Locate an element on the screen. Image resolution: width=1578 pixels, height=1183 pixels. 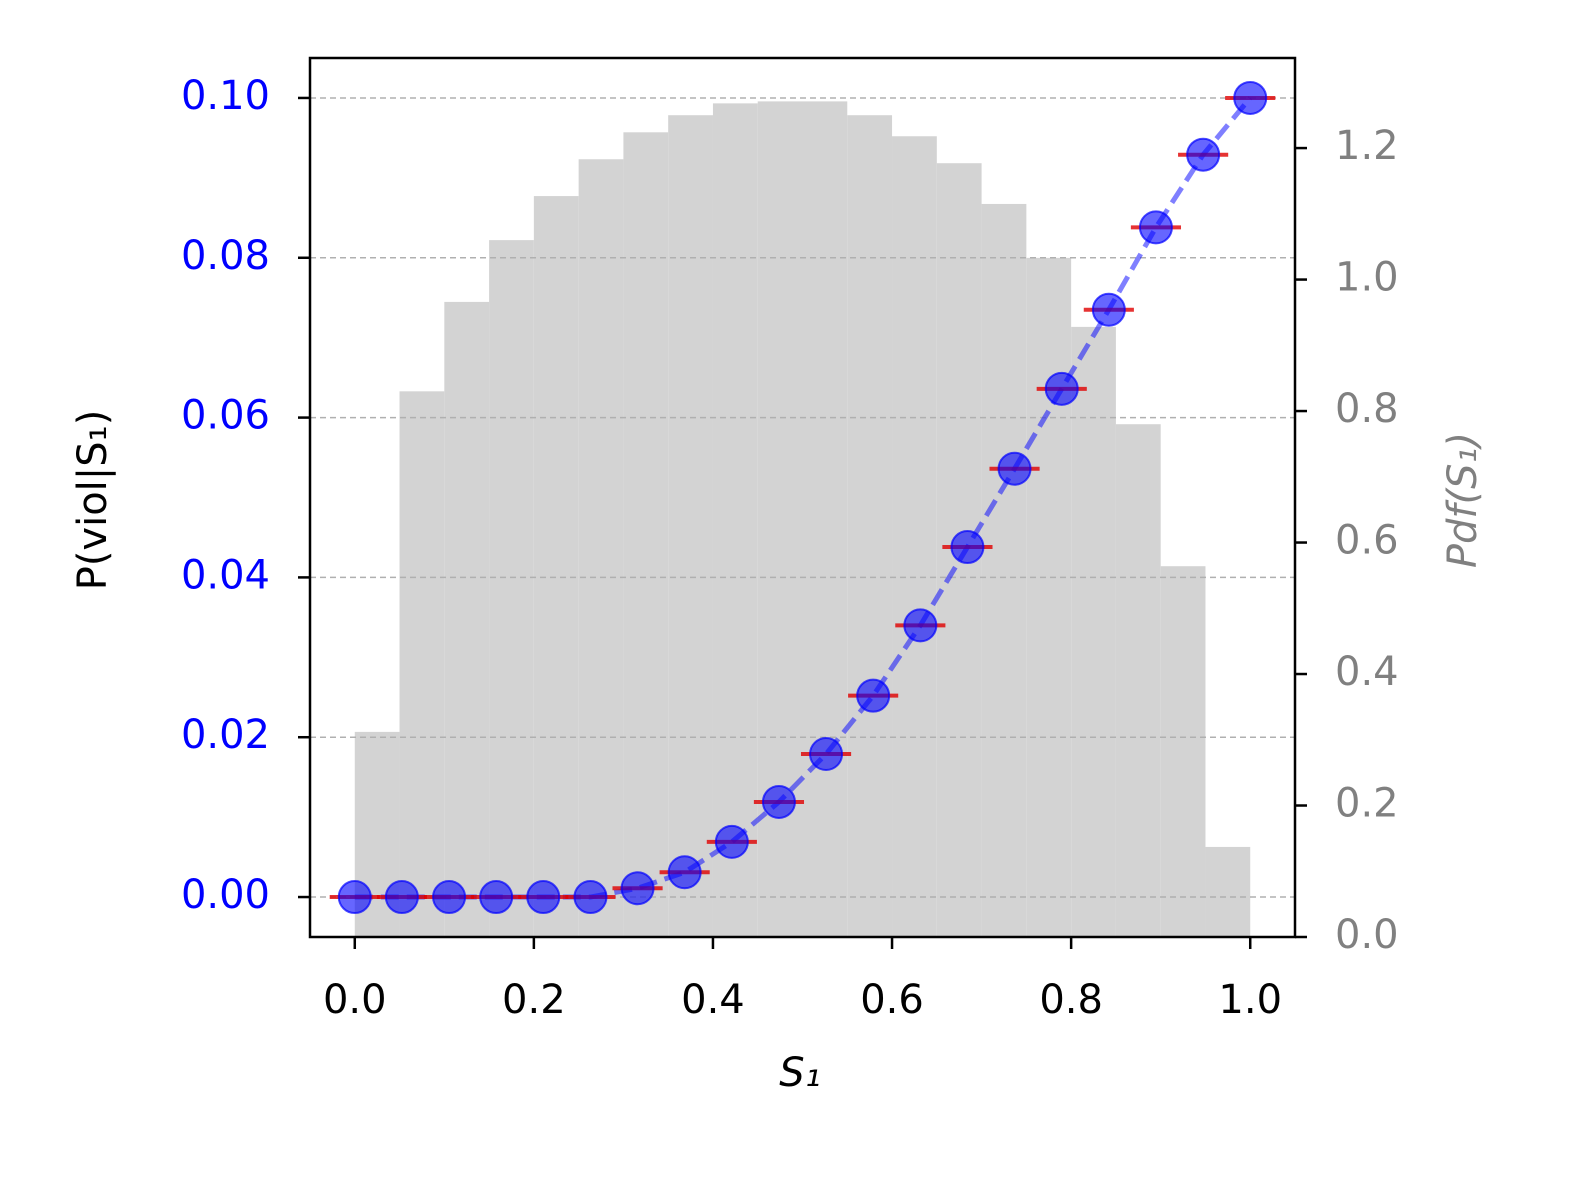
x-tick-label: 0.2 is located at coordinates (534, 1000).